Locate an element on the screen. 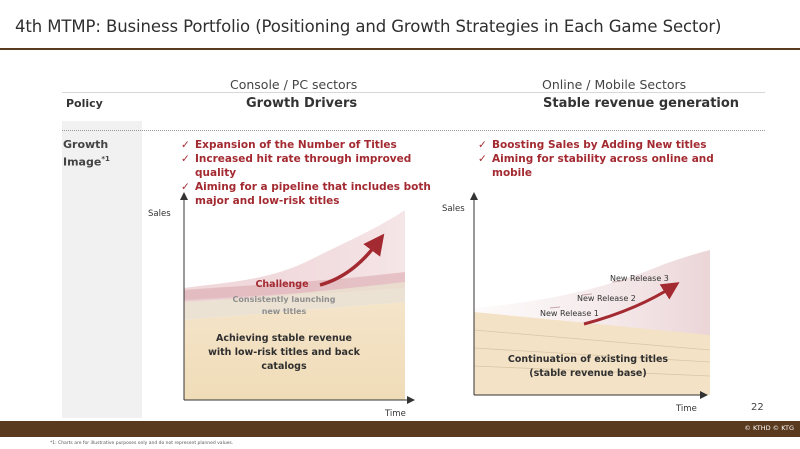 The width and height of the screenshot is (800, 449). policy-row-top-rule is located at coordinates (413, 92).